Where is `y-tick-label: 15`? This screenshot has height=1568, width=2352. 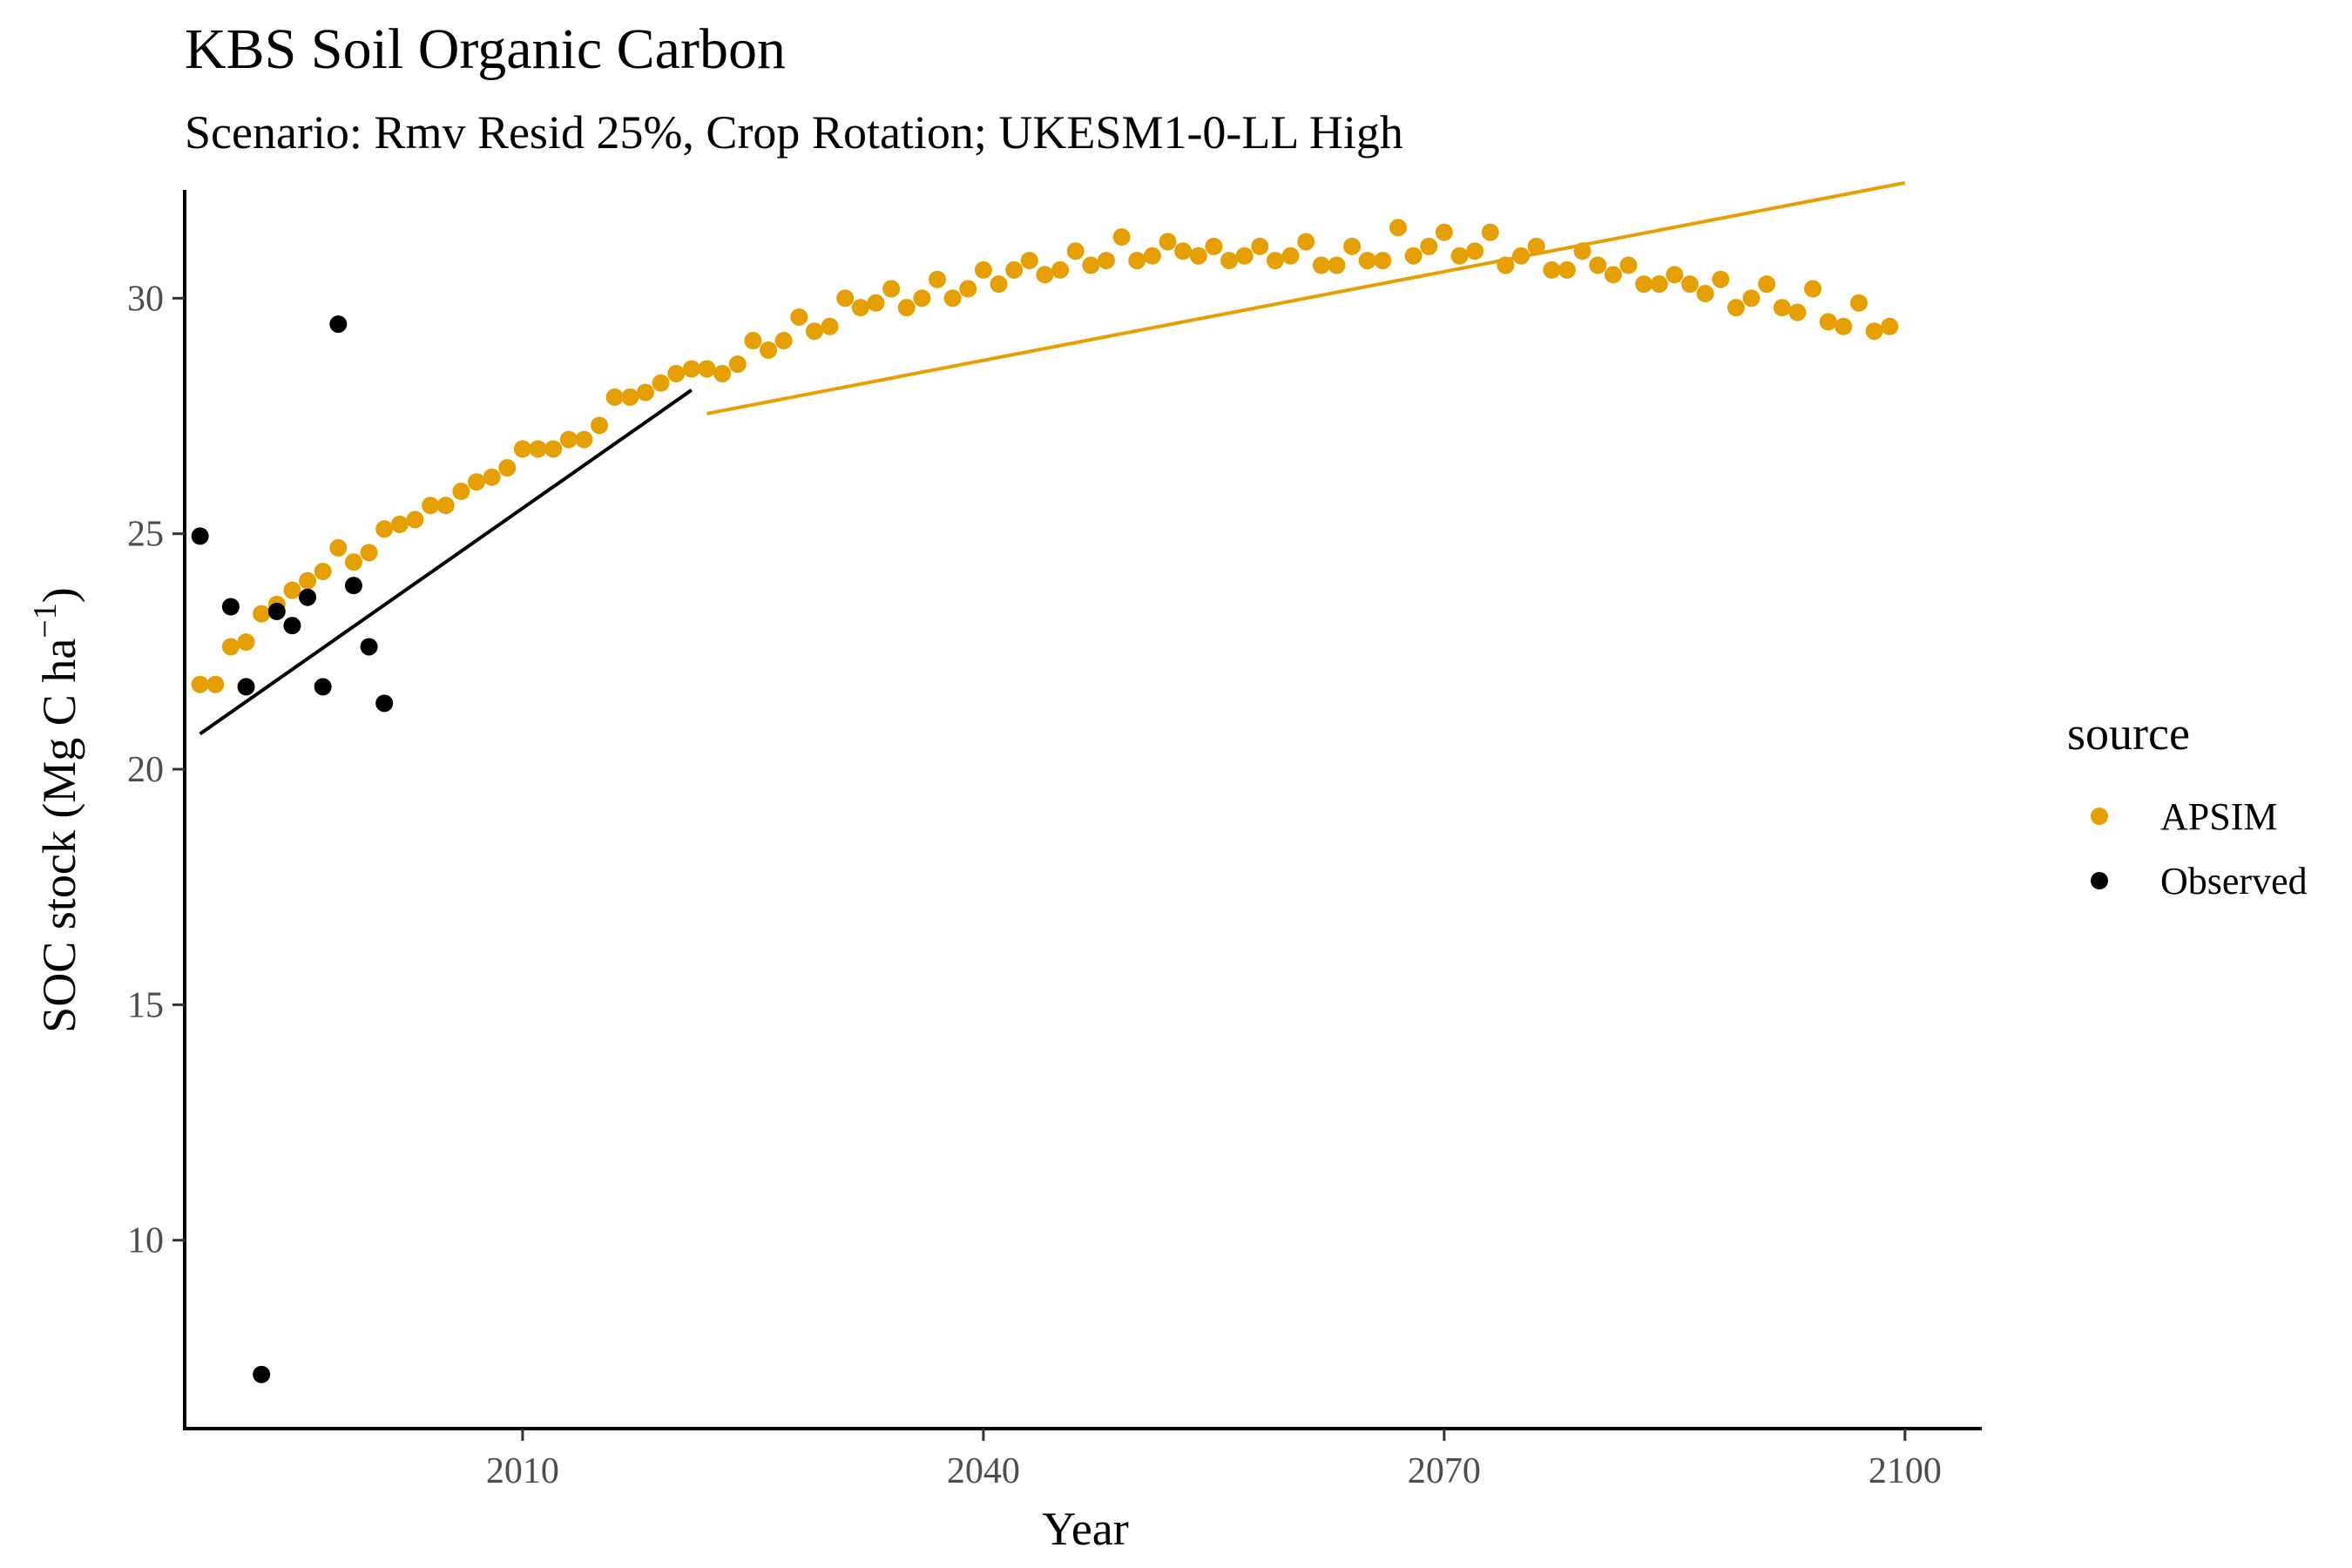
y-tick-label: 15 is located at coordinates (145, 1005).